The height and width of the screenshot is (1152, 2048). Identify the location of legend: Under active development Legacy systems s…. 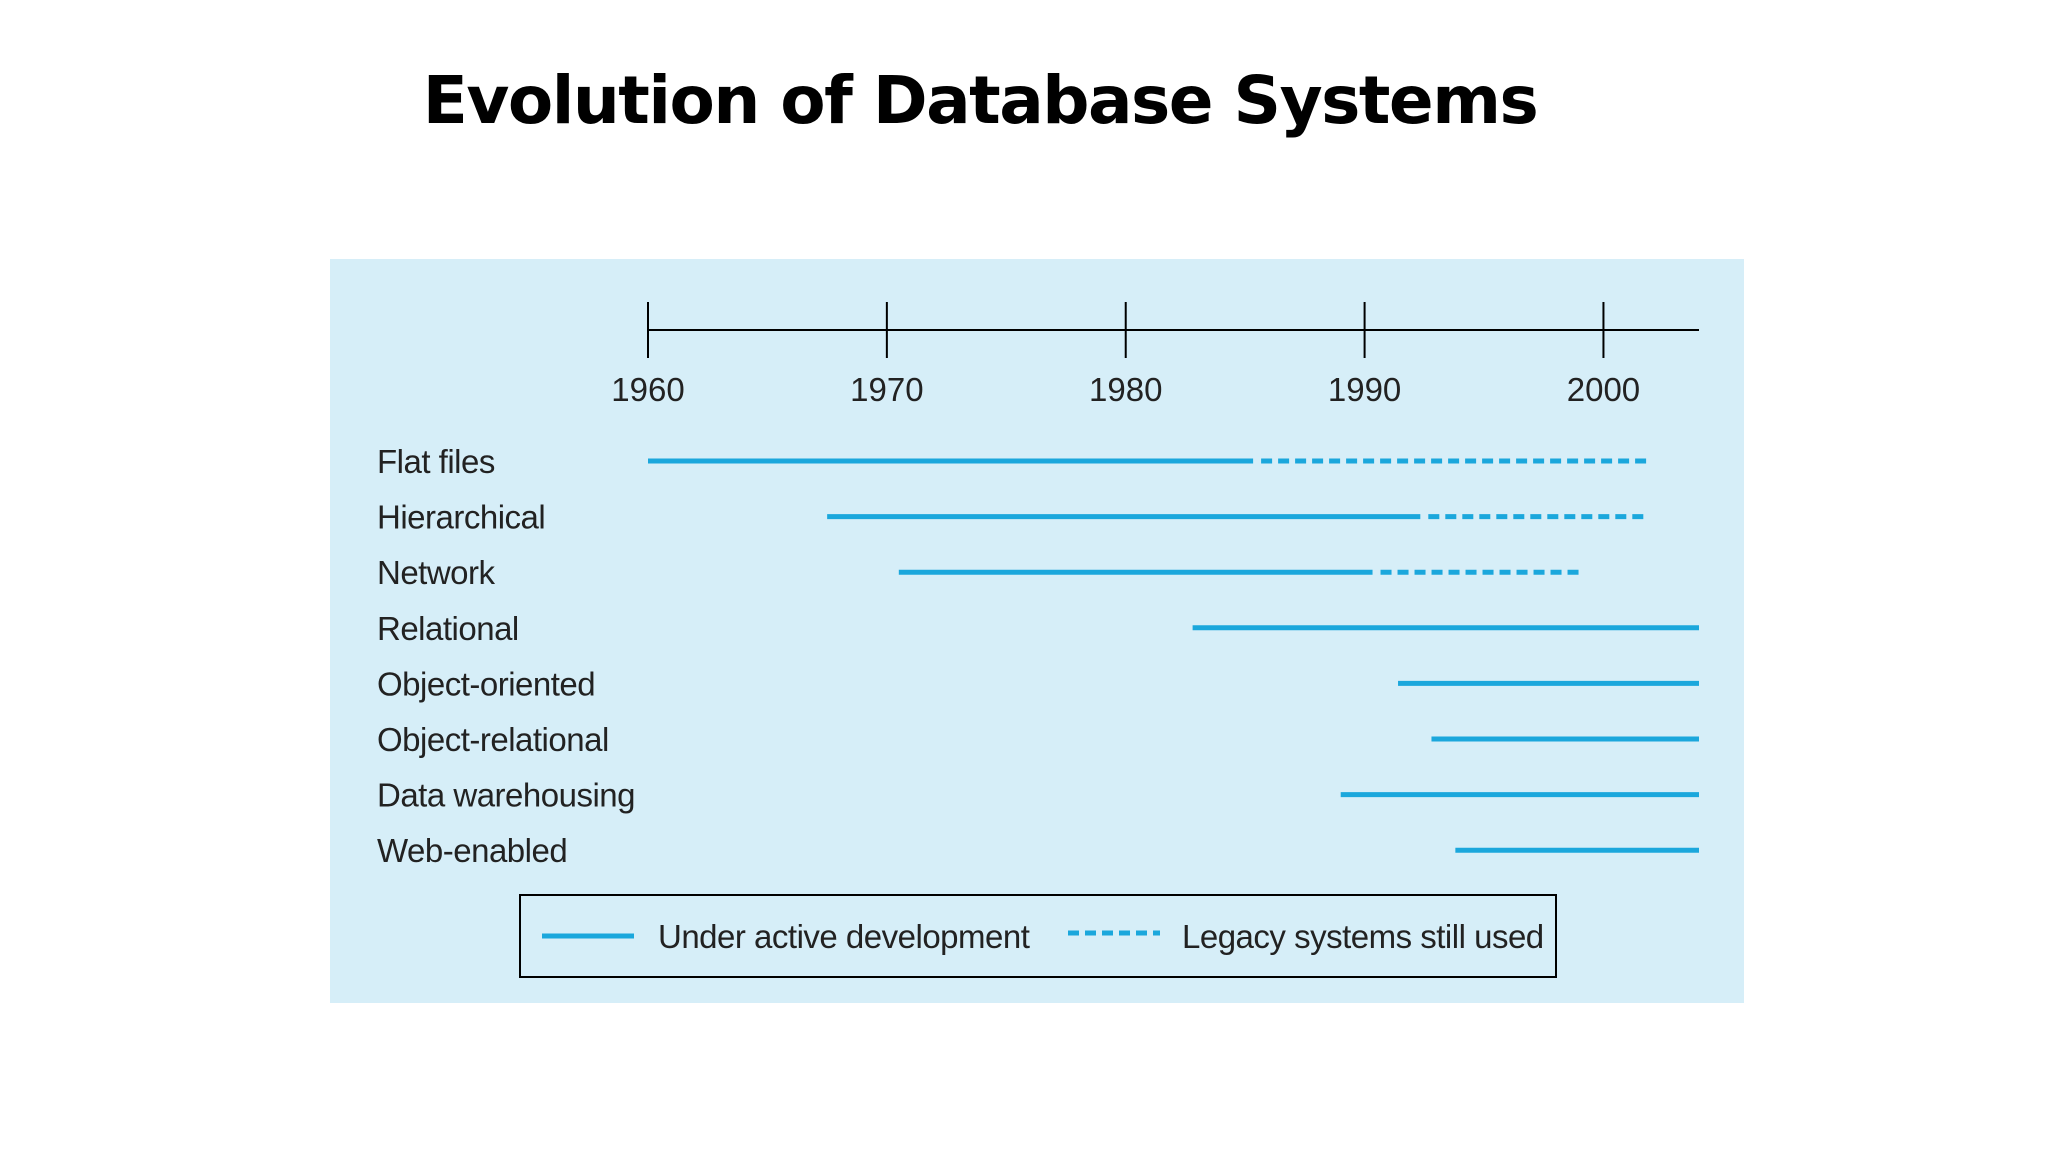
(1038, 936).